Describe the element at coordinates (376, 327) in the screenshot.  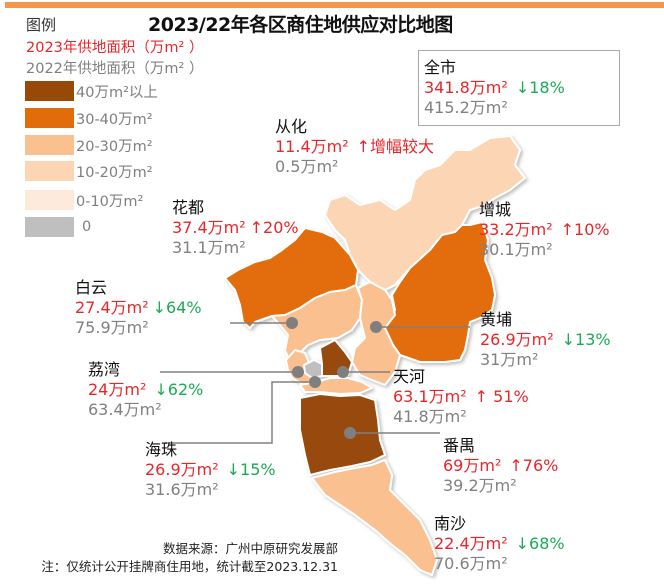
I see `marker-huangpu` at that location.